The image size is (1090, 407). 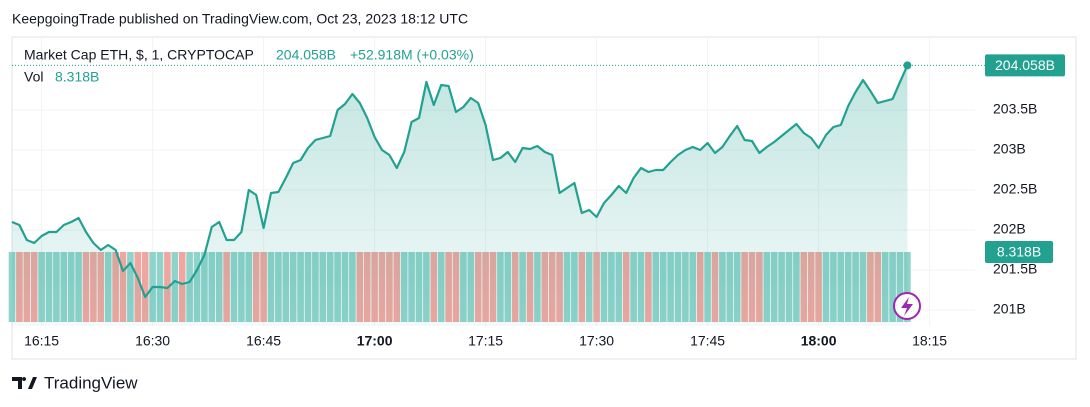 I want to click on x-tick-label: 18:15, so click(x=929, y=341).